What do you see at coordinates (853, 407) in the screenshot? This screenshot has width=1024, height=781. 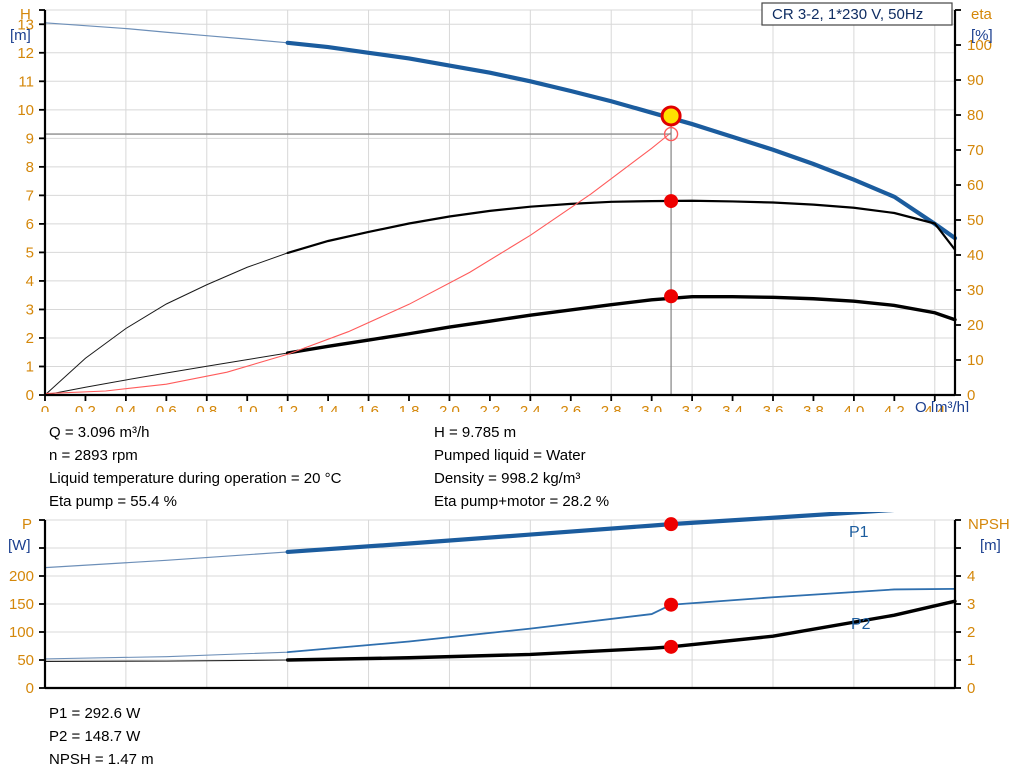 I see `svg-text: 4.0` at bounding box center [853, 407].